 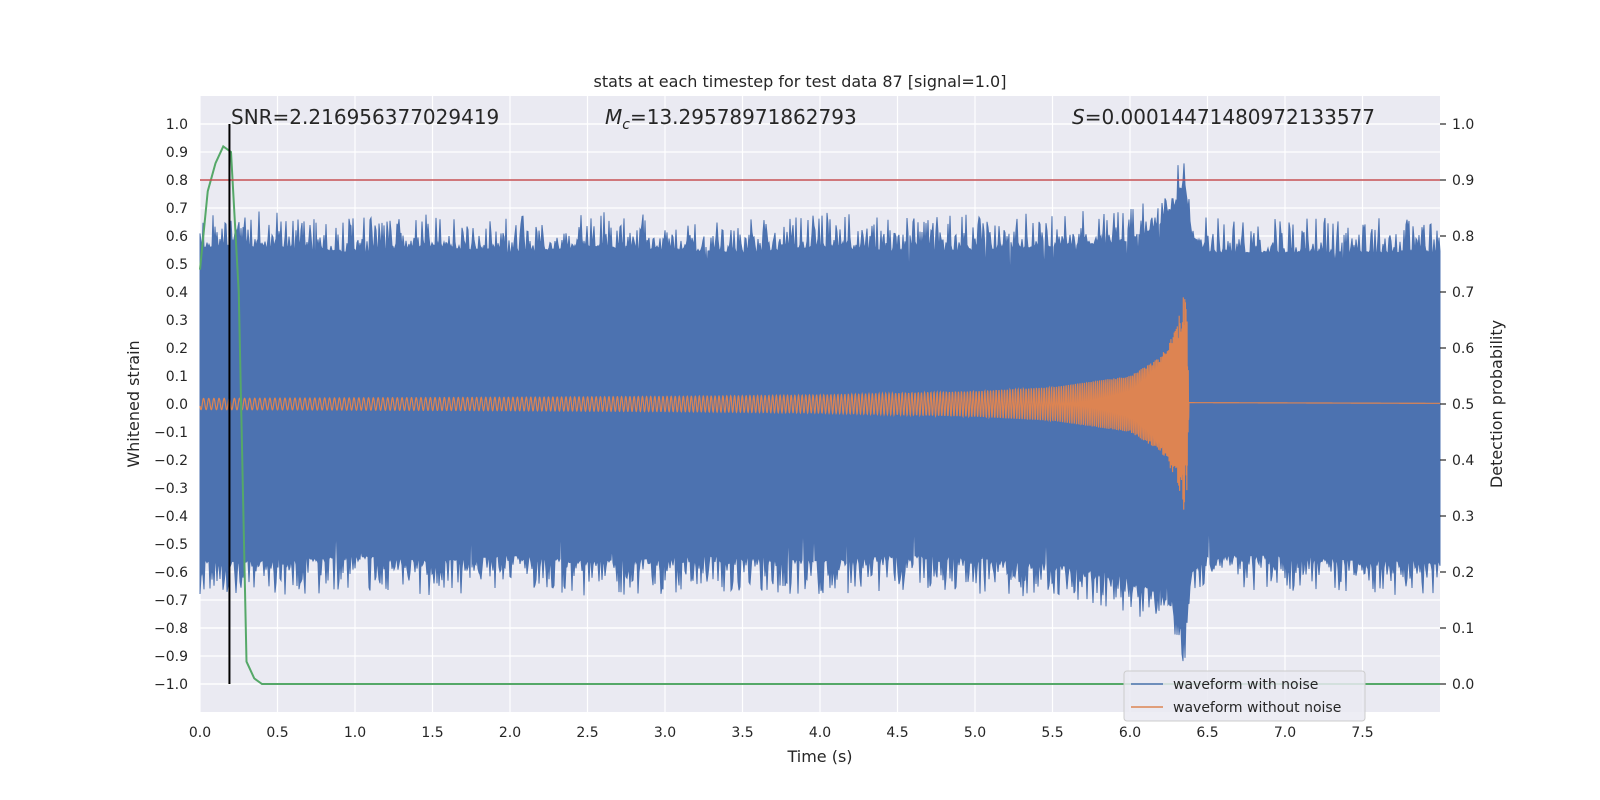 I want to click on y-tick-label: −0.2, so click(x=171, y=461).